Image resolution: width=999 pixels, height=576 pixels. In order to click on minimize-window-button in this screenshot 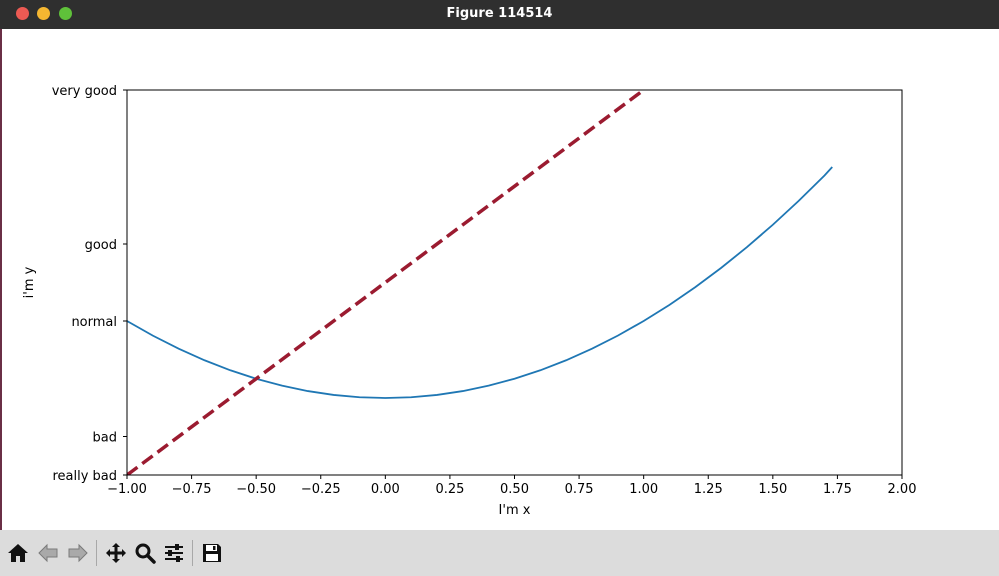, I will do `click(43, 13)`.